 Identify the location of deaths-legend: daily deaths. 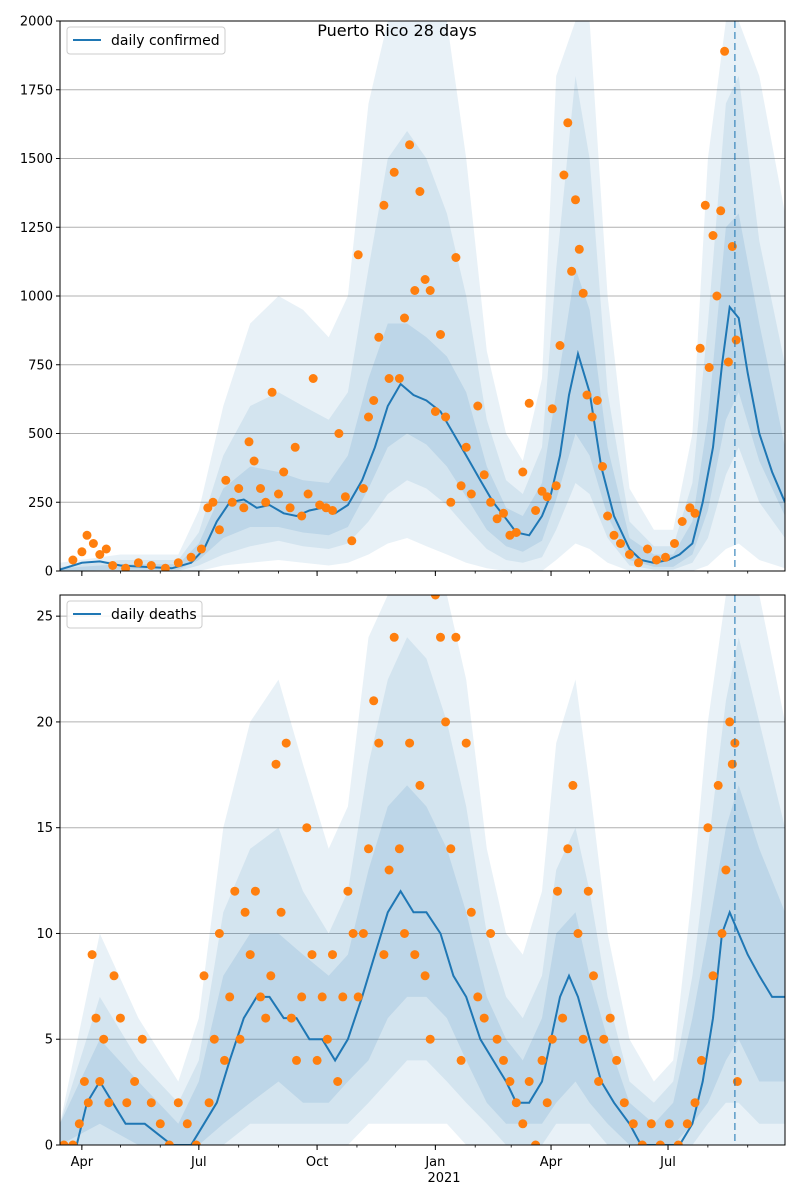
(134, 614).